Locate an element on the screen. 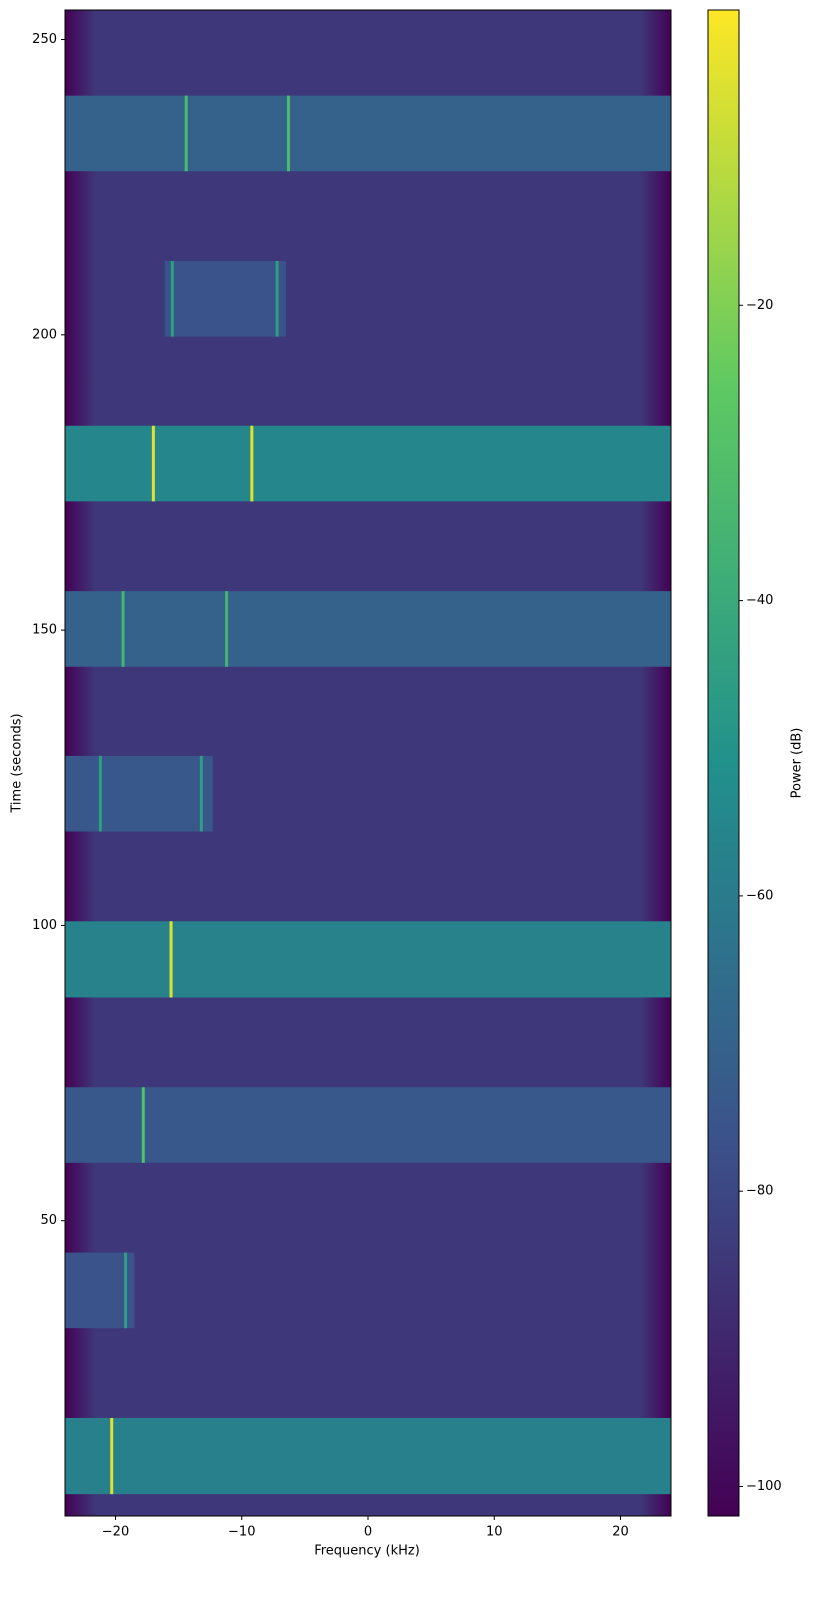  colorbar-tick-label: −60 is located at coordinates (759, 895).